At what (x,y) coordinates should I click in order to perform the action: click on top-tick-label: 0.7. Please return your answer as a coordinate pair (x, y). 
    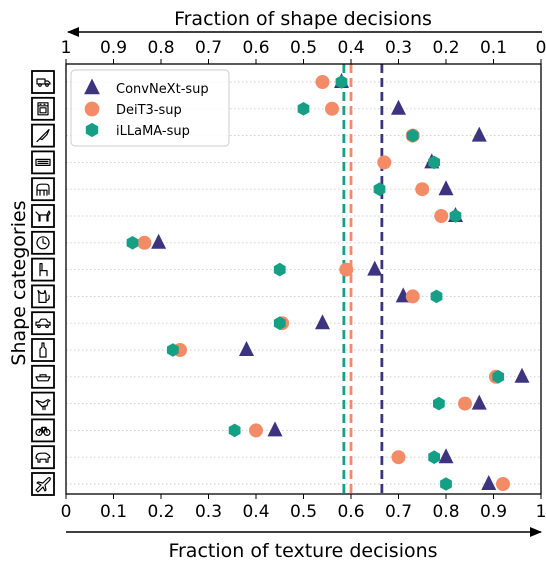
    Looking at the image, I should click on (208, 48).